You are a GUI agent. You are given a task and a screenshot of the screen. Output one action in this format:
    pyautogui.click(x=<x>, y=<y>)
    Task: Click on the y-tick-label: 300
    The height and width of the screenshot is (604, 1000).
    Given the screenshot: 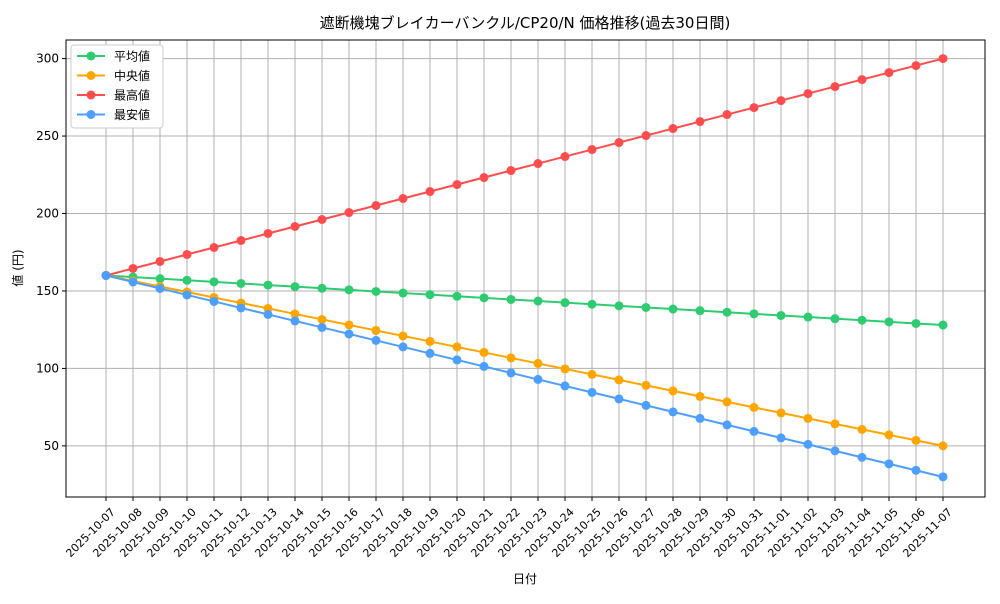 What is the action you would take?
    pyautogui.click(x=47, y=59)
    